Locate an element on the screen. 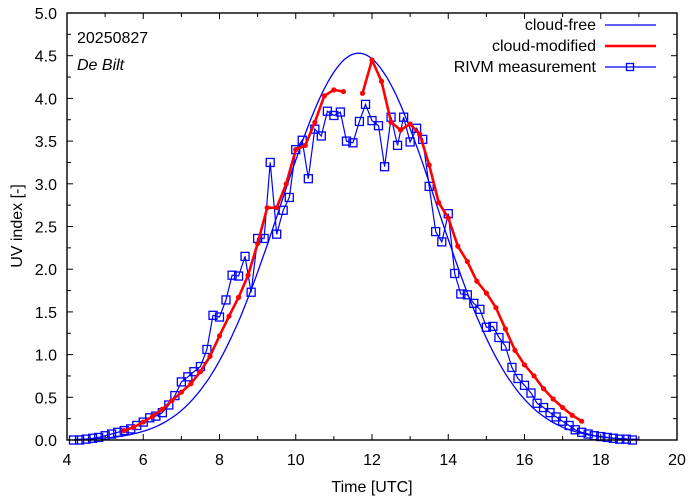 This screenshot has width=694, height=501. legend-label-rivm-measurement: RIVM measurement is located at coordinates (525, 67).